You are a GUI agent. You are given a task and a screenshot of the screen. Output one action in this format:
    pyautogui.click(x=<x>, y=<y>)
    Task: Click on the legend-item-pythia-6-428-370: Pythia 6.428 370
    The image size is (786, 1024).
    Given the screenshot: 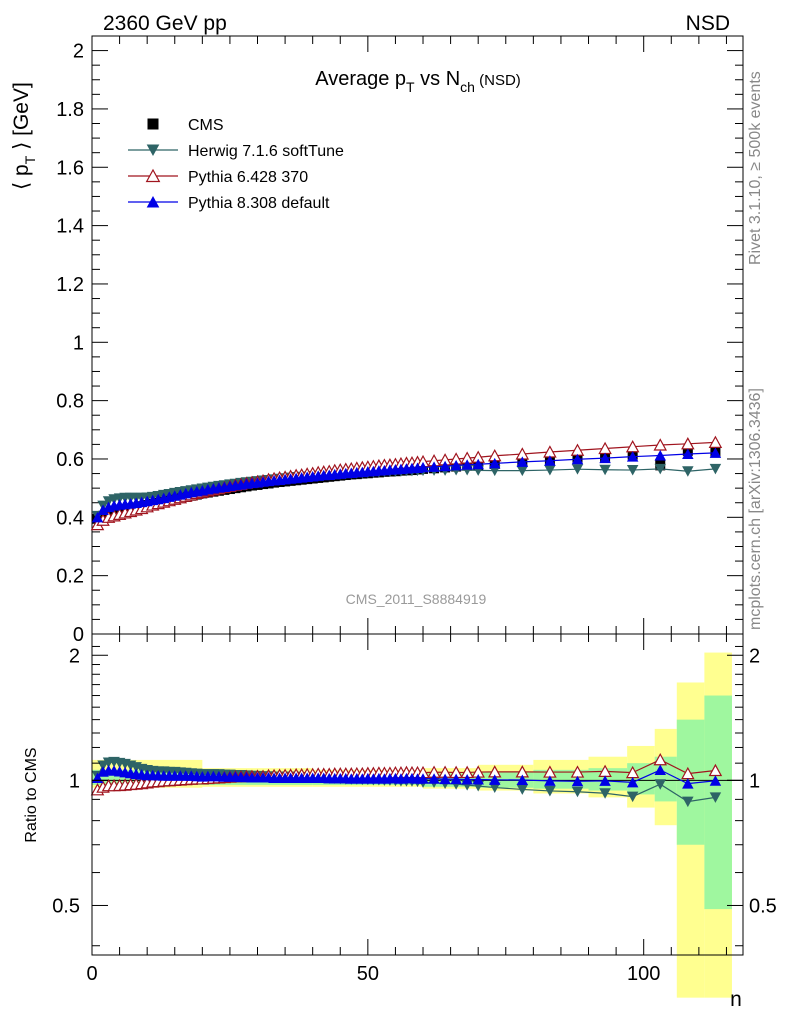 What is the action you would take?
    pyautogui.click(x=218, y=177)
    